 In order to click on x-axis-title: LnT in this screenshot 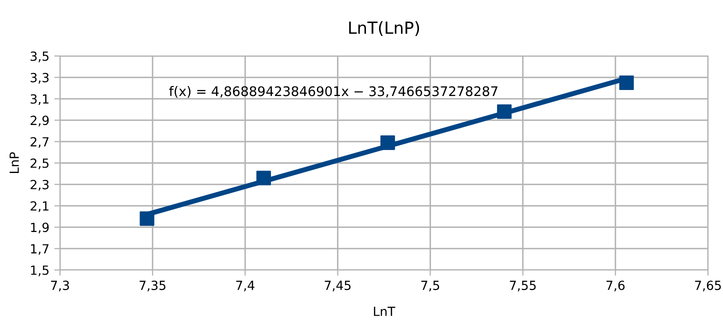, I will do `click(385, 311)`.